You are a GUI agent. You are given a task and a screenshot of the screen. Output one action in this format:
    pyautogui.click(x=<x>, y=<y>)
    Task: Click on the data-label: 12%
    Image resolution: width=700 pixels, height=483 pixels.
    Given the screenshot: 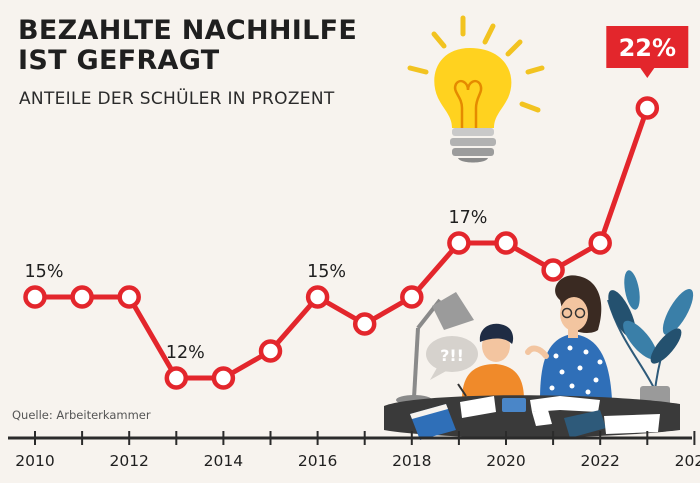 What is the action you would take?
    pyautogui.click(x=185, y=353)
    